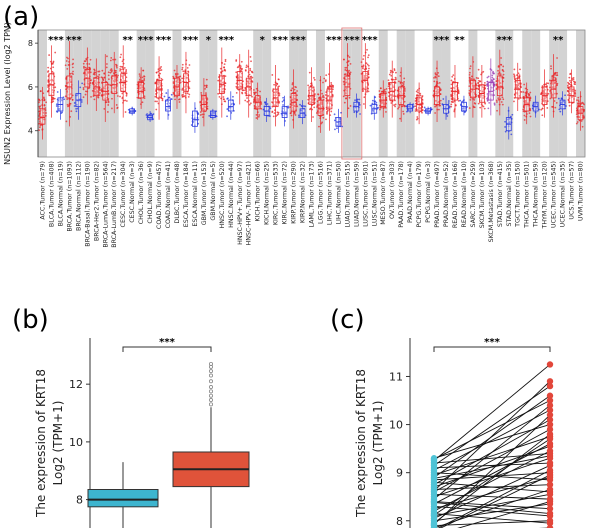 The height and width of the screenshot is (528, 589). What do you see at coordinates (536, 93) in the screenshot?
I see `group-shade-band` at bounding box center [536, 93].